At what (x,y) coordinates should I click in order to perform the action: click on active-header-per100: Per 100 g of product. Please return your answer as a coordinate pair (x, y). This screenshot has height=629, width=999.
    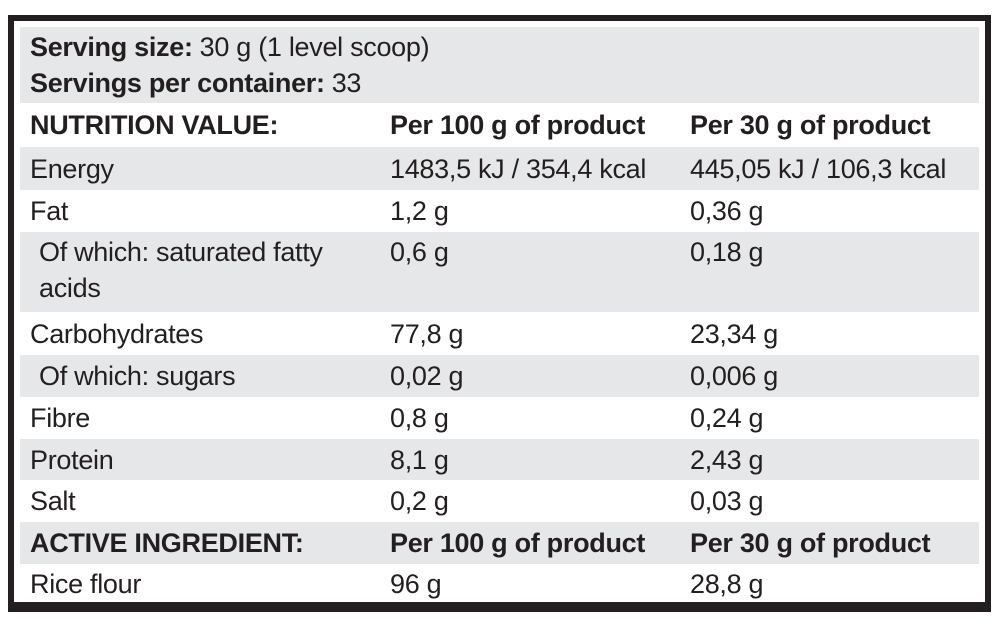
    Looking at the image, I should click on (518, 543).